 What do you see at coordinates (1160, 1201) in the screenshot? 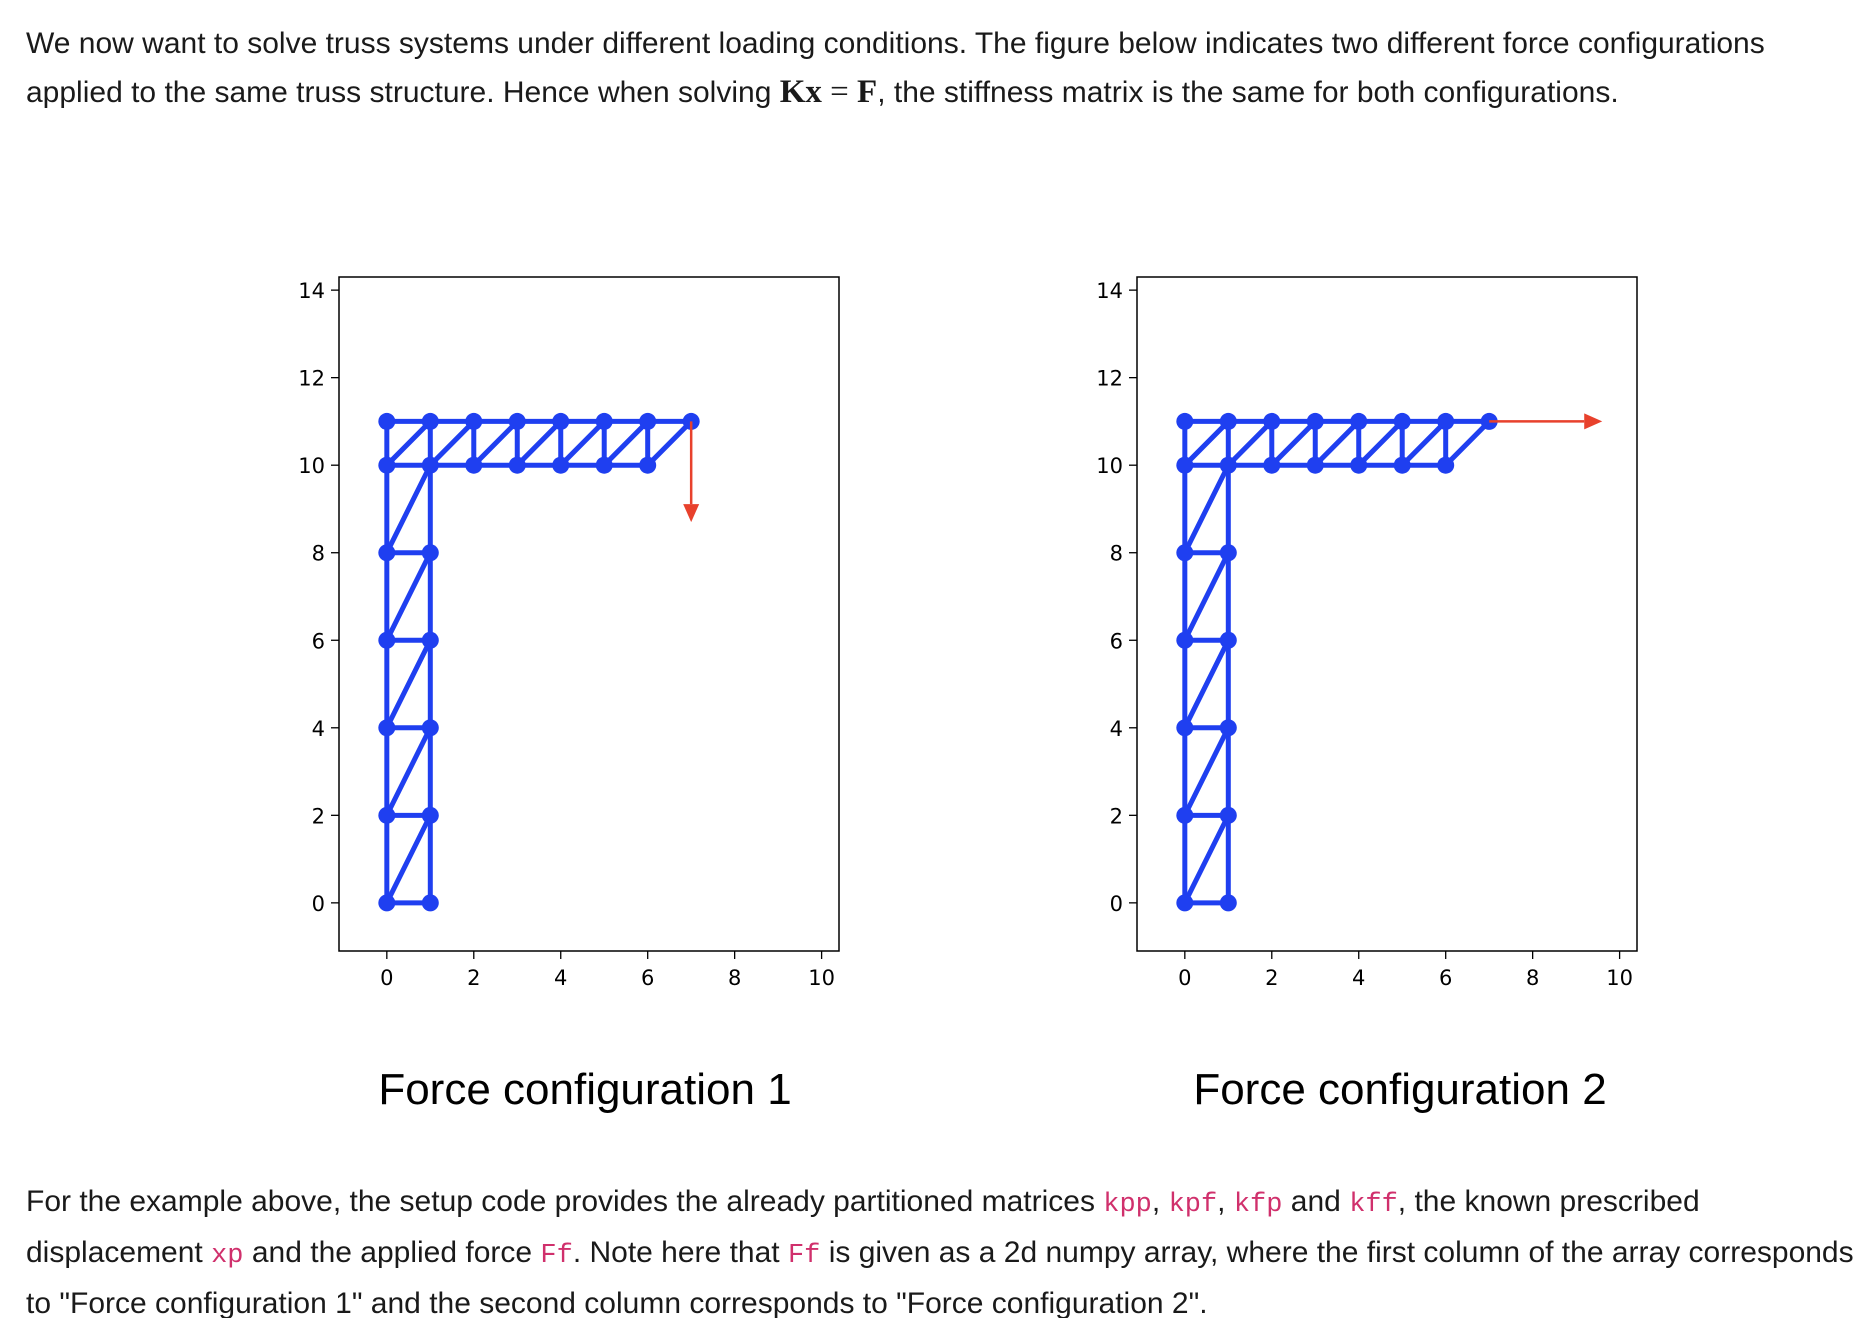
I see `text-run: ,` at bounding box center [1160, 1201].